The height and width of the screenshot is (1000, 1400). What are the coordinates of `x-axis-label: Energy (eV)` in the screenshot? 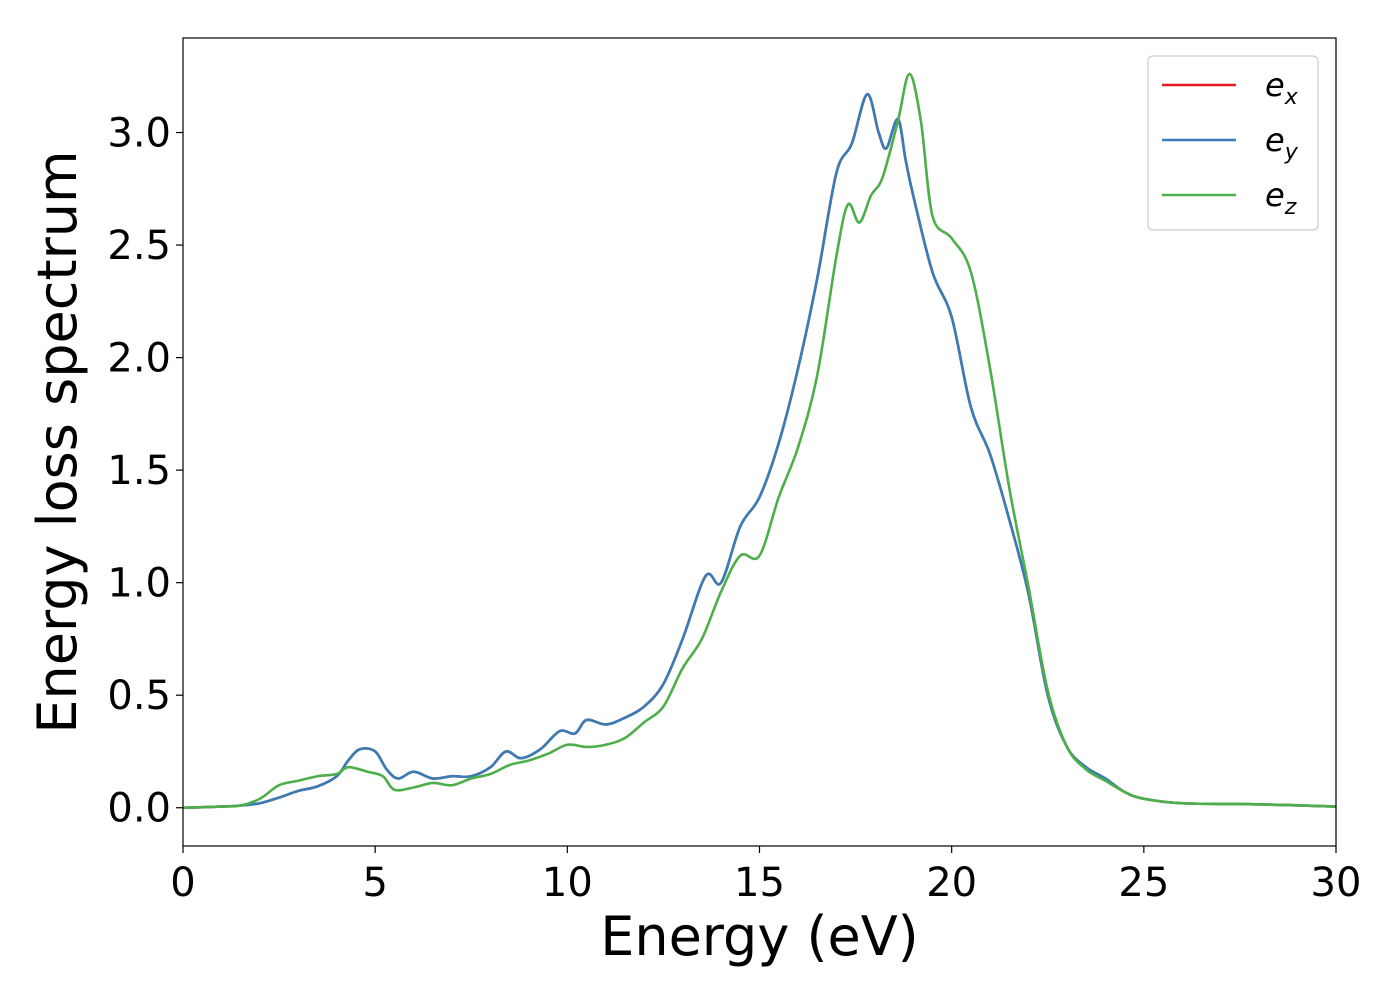 It's located at (759, 936).